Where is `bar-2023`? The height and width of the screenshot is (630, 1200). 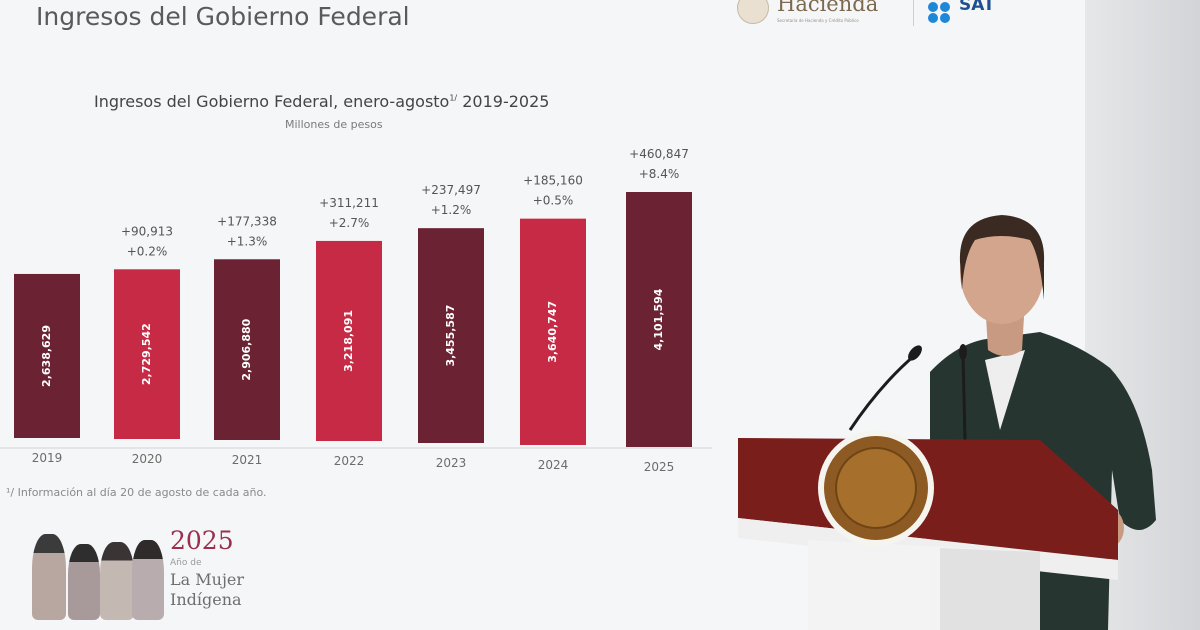 bar-2023 is located at coordinates (451, 335).